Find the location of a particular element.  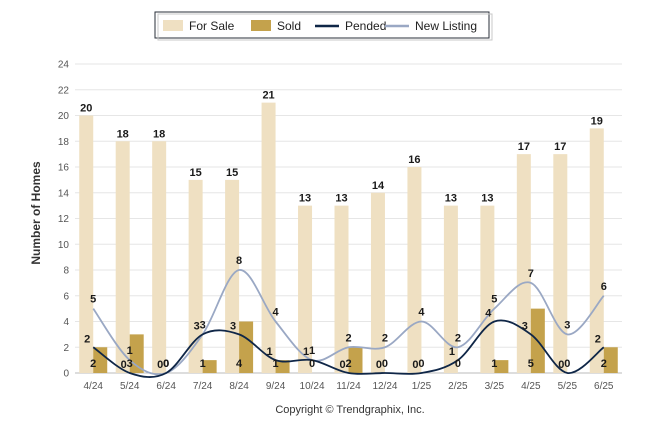

legend-label: Pended is located at coordinates (365, 26).